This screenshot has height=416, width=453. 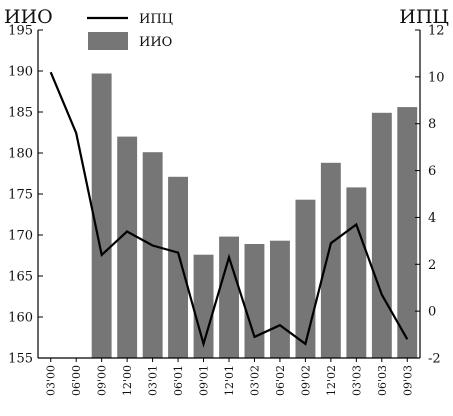 I want to click on x-tick-label: 03'02, so click(x=254, y=380).